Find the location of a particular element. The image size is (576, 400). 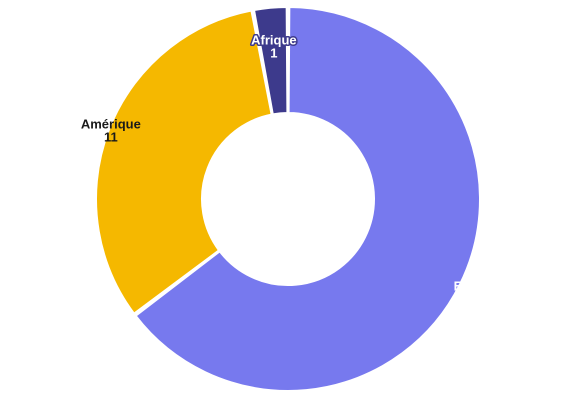

data-label-amerique-name: Amérique is located at coordinates (111, 123).